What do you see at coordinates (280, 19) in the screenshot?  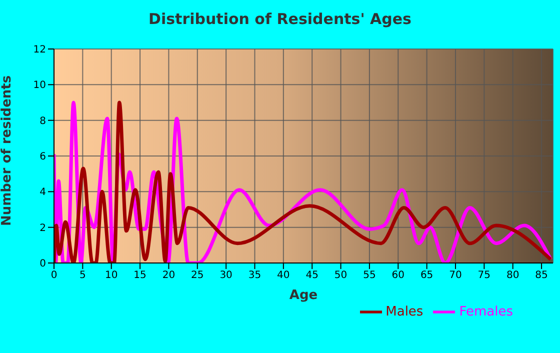 I see `chart-title: Distribution of Residents' Ages` at bounding box center [280, 19].